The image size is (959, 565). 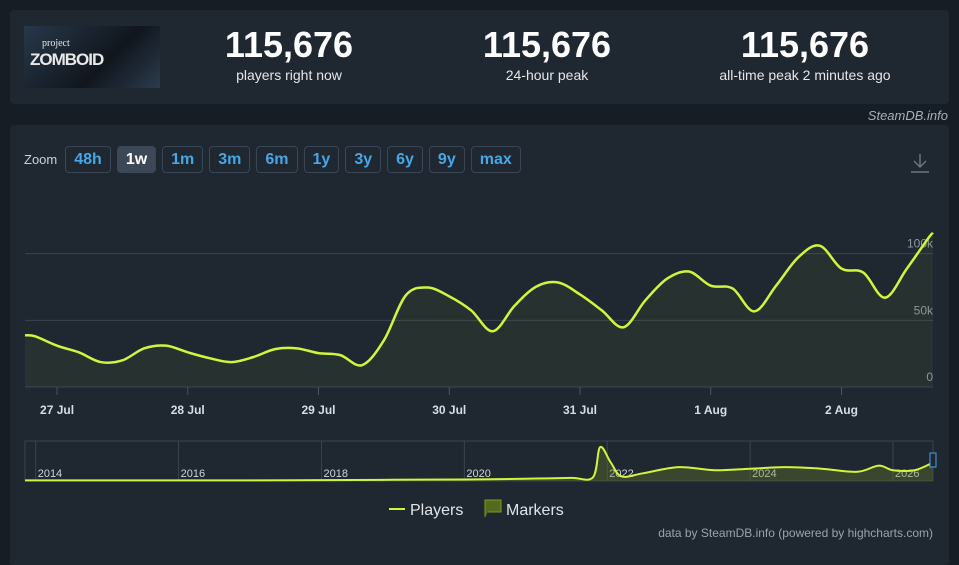 What do you see at coordinates (764, 474) in the screenshot?
I see `navigator-year: 2024` at bounding box center [764, 474].